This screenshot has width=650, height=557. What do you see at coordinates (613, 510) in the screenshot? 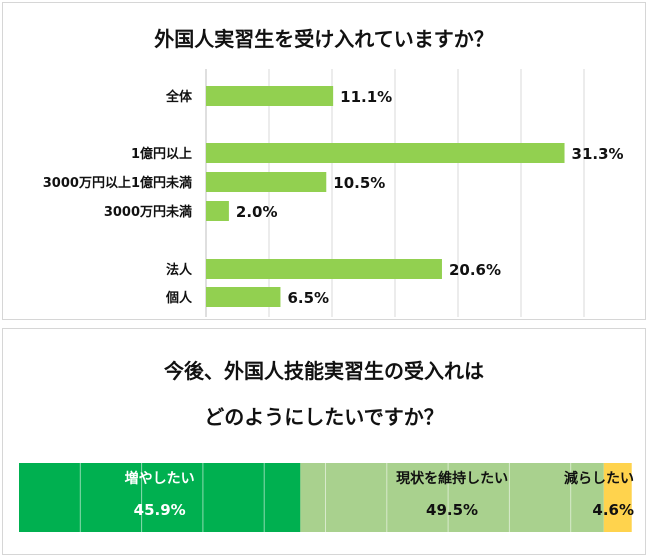
I see `chart2-value-label: 4.6%` at bounding box center [613, 510].